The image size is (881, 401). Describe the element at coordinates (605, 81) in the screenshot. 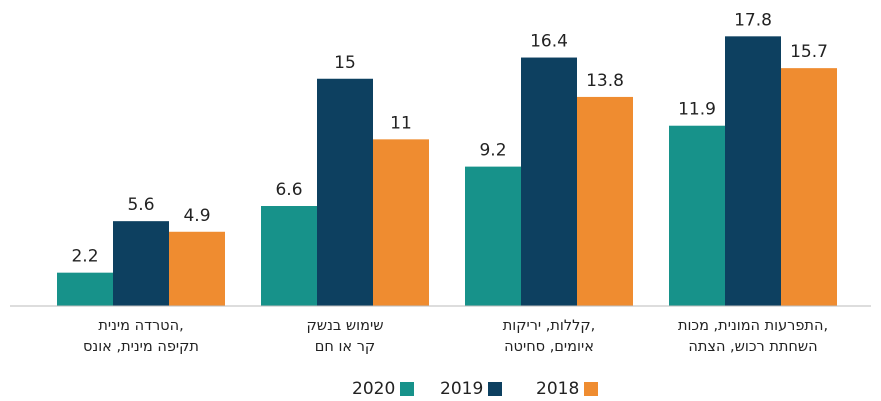

I see `value-label: 13.8` at that location.